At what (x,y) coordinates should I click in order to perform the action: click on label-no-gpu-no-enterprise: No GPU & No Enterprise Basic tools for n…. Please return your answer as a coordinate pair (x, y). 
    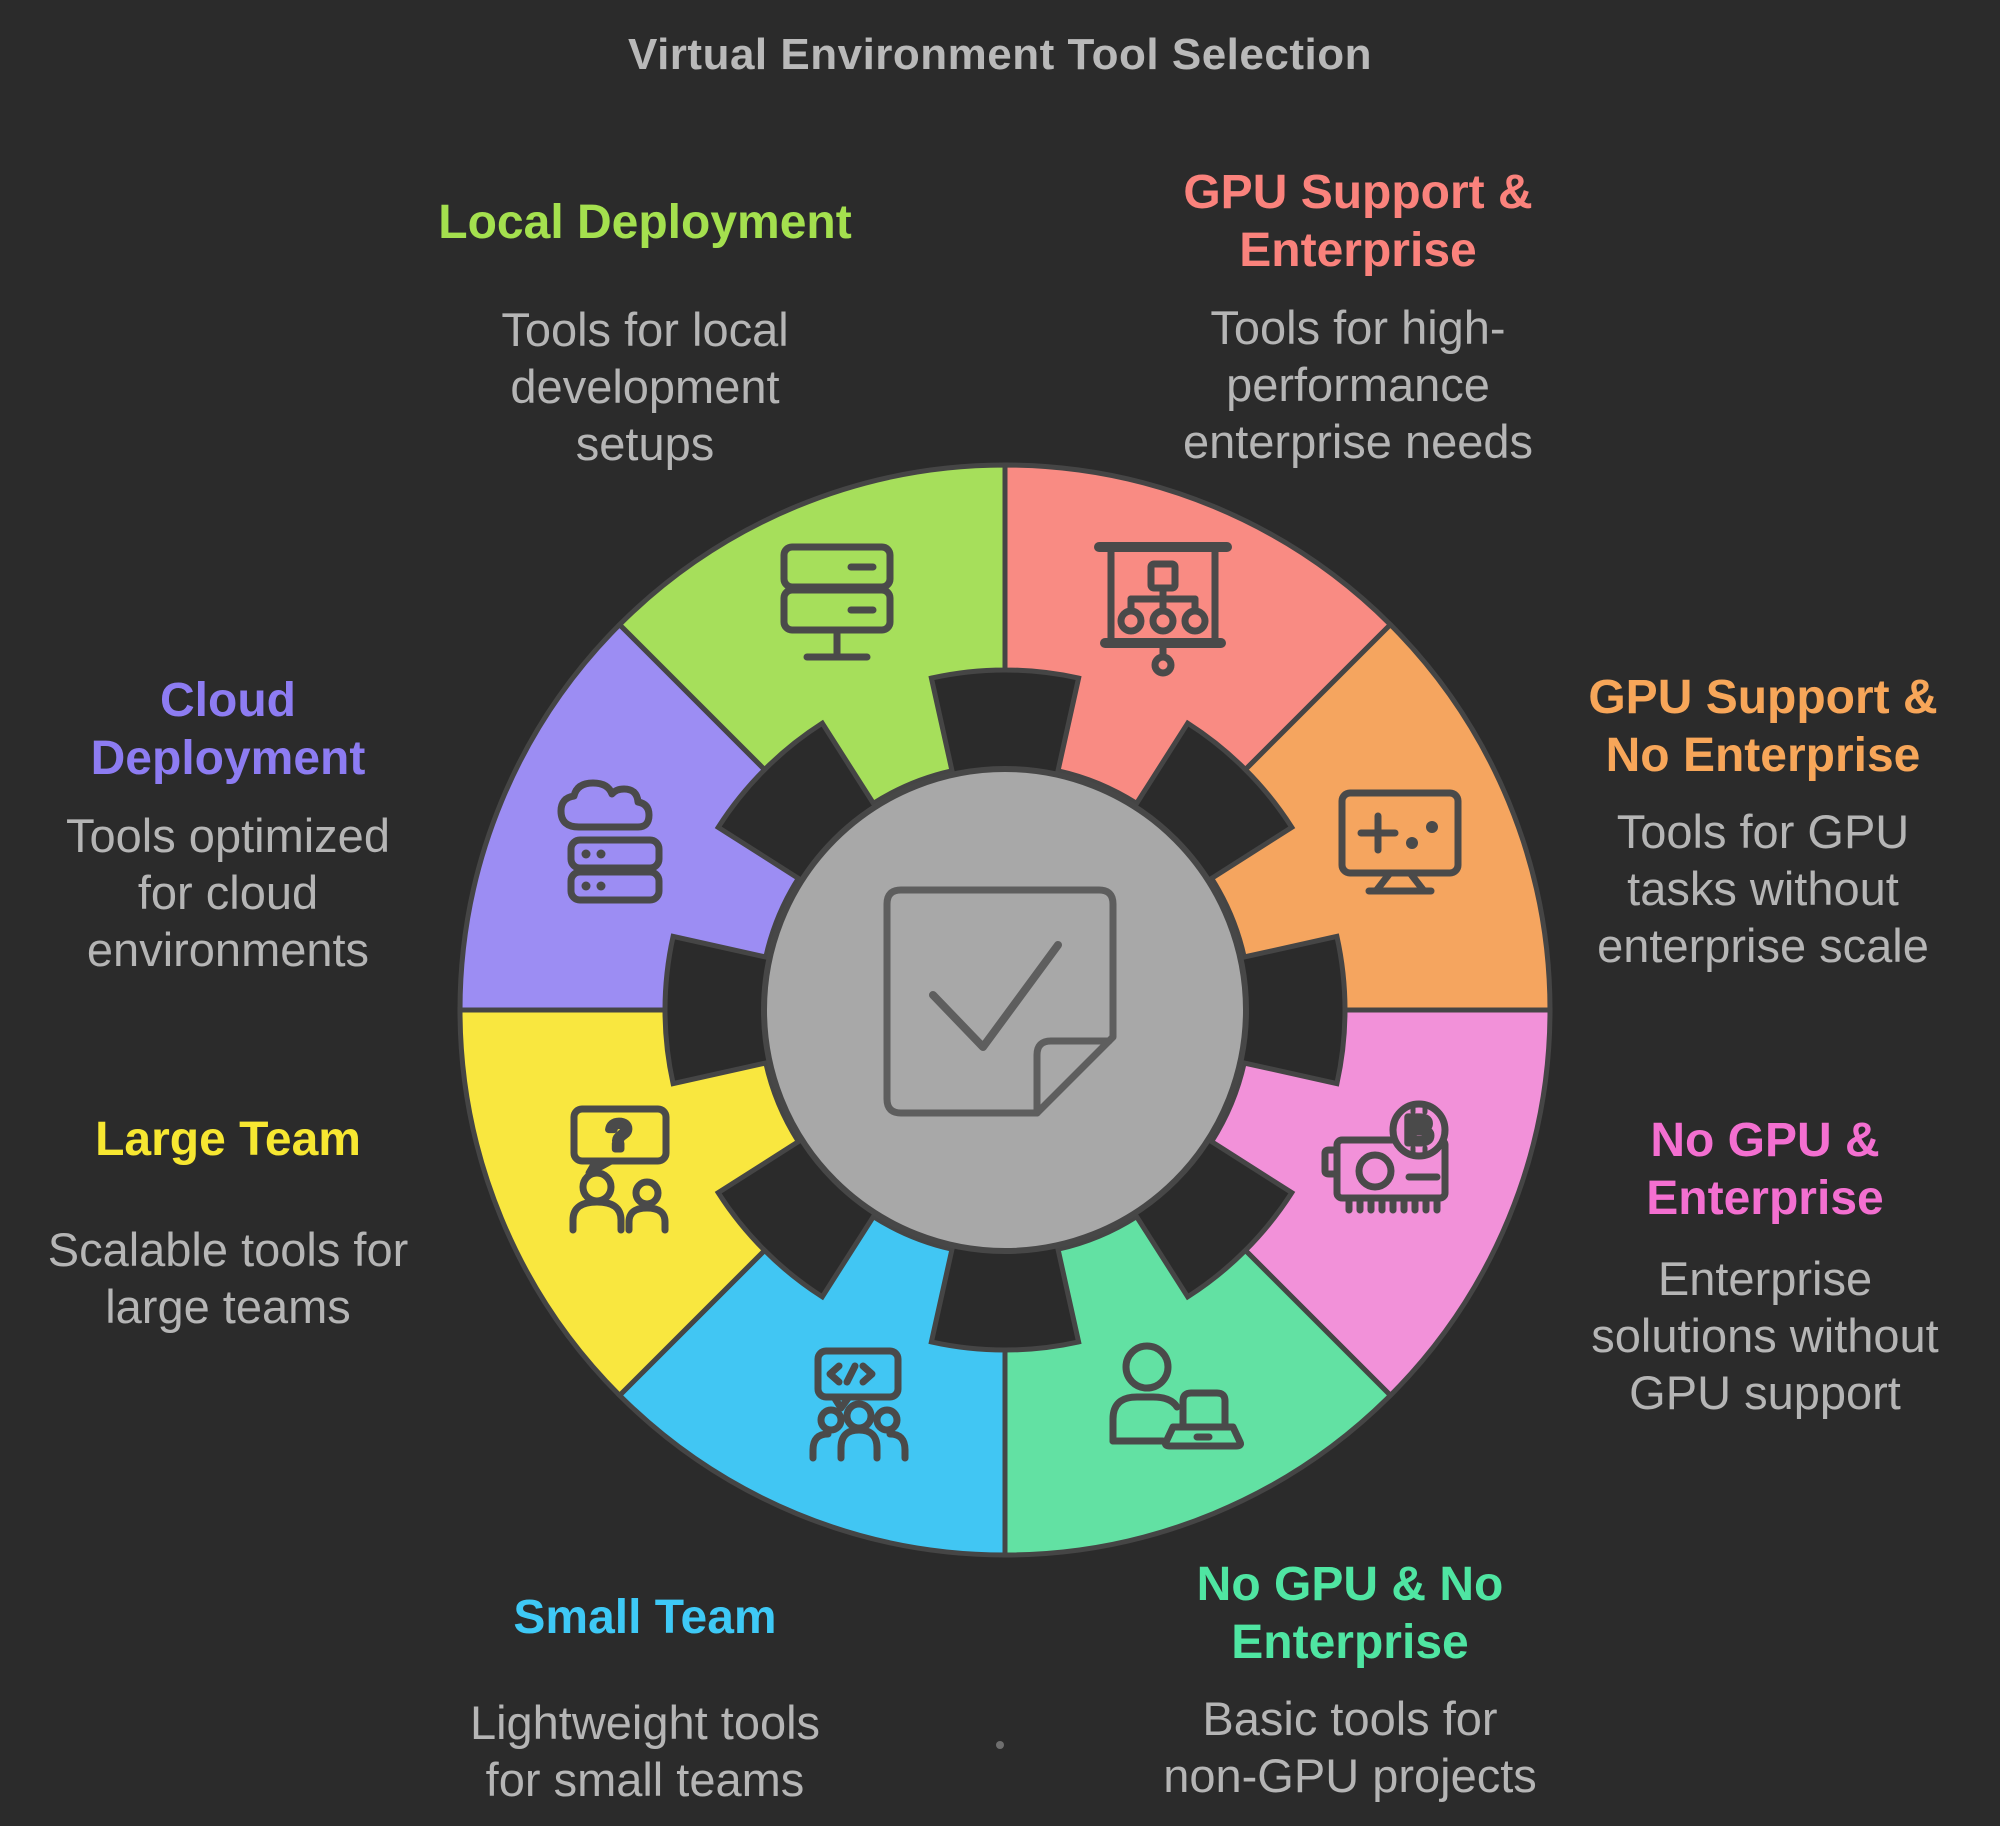
    Looking at the image, I should click on (1350, 1680).